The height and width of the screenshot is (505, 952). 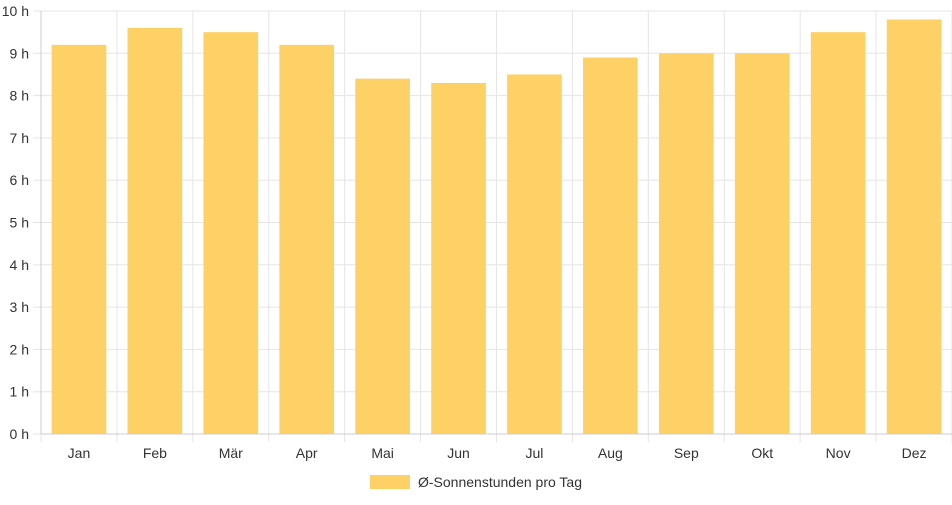 What do you see at coordinates (15, 11) in the screenshot?
I see `y-tick-label: 10 h` at bounding box center [15, 11].